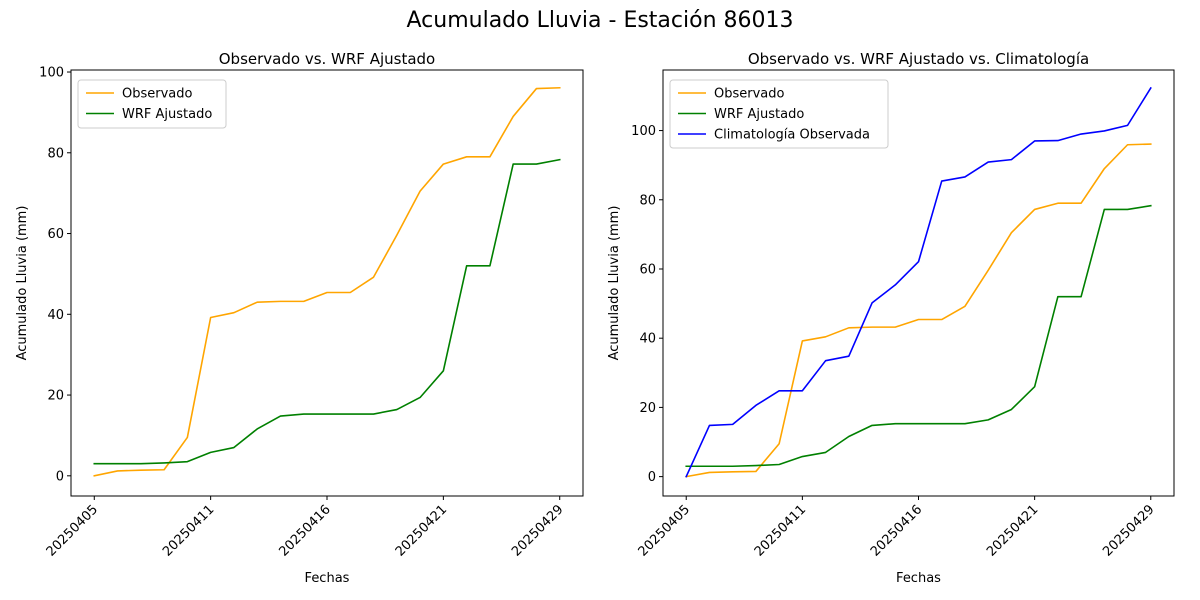 The width and height of the screenshot is (1200, 600). What do you see at coordinates (327, 59) in the screenshot?
I see `chart-title: Observado vs. WRF Ajustado` at bounding box center [327, 59].